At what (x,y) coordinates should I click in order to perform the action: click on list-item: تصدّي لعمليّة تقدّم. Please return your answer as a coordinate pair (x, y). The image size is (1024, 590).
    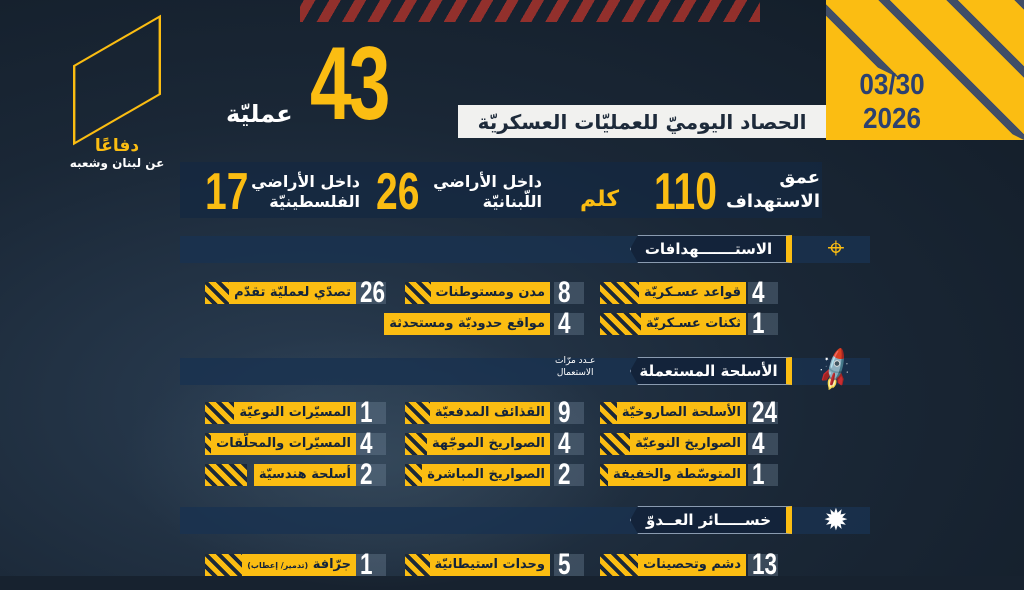
    Looking at the image, I should click on (280, 293).